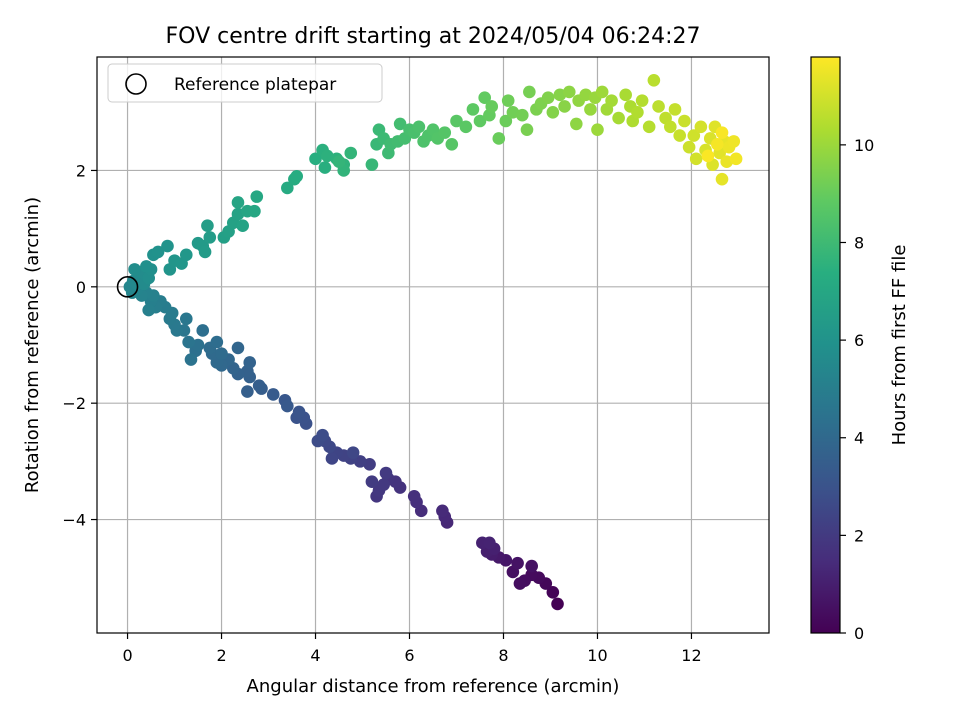  What do you see at coordinates (32, 345) in the screenshot?
I see `y-axis-label: Rotation from reference (arcmin)` at bounding box center [32, 345].